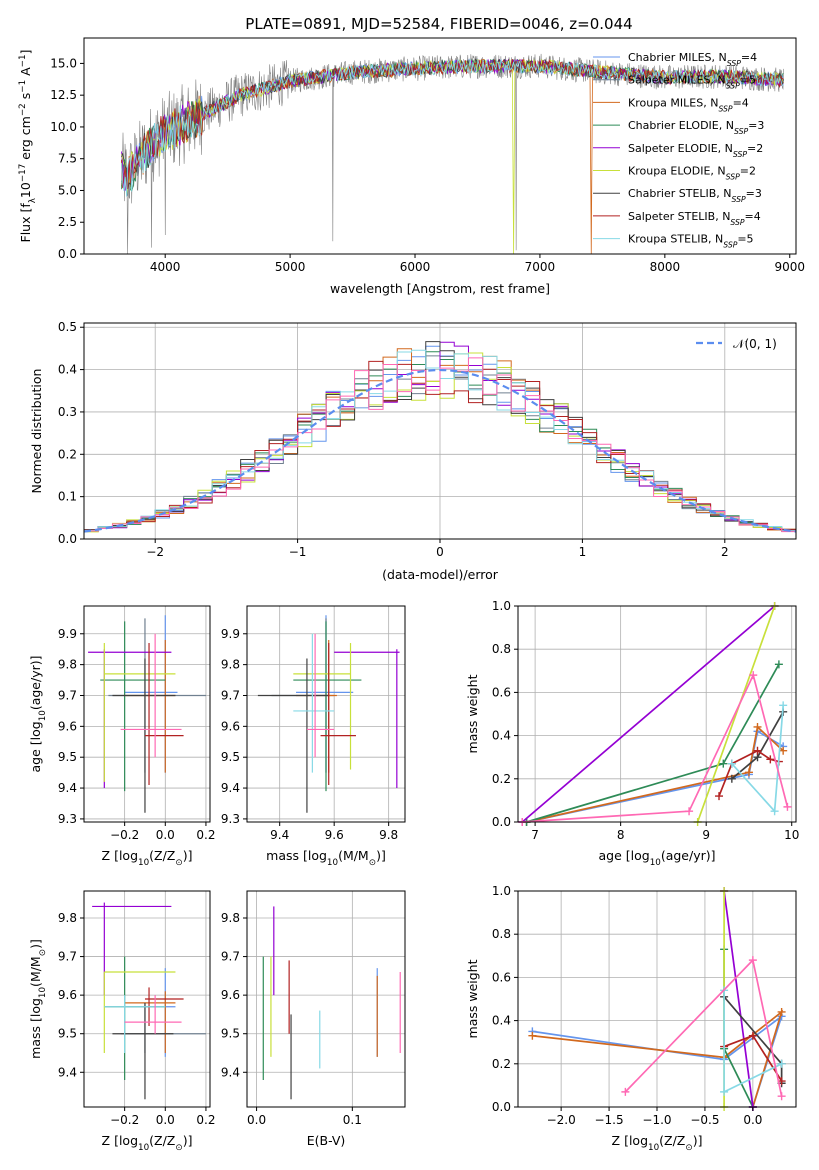 The height and width of the screenshot is (1170, 819). Describe the element at coordinates (388, 835) in the screenshot. I see `x-tick-label: 9.8` at that location.